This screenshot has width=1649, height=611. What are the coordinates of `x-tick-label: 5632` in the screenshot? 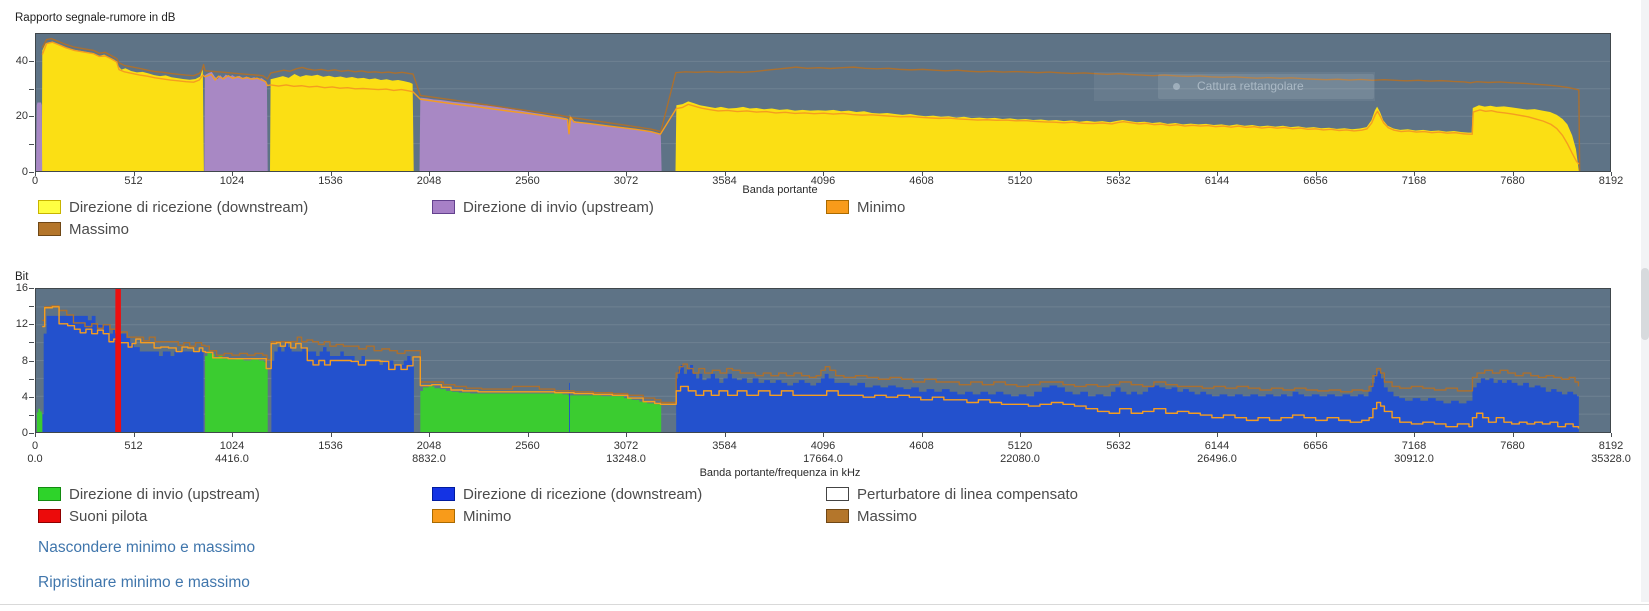 It's located at (1118, 446).